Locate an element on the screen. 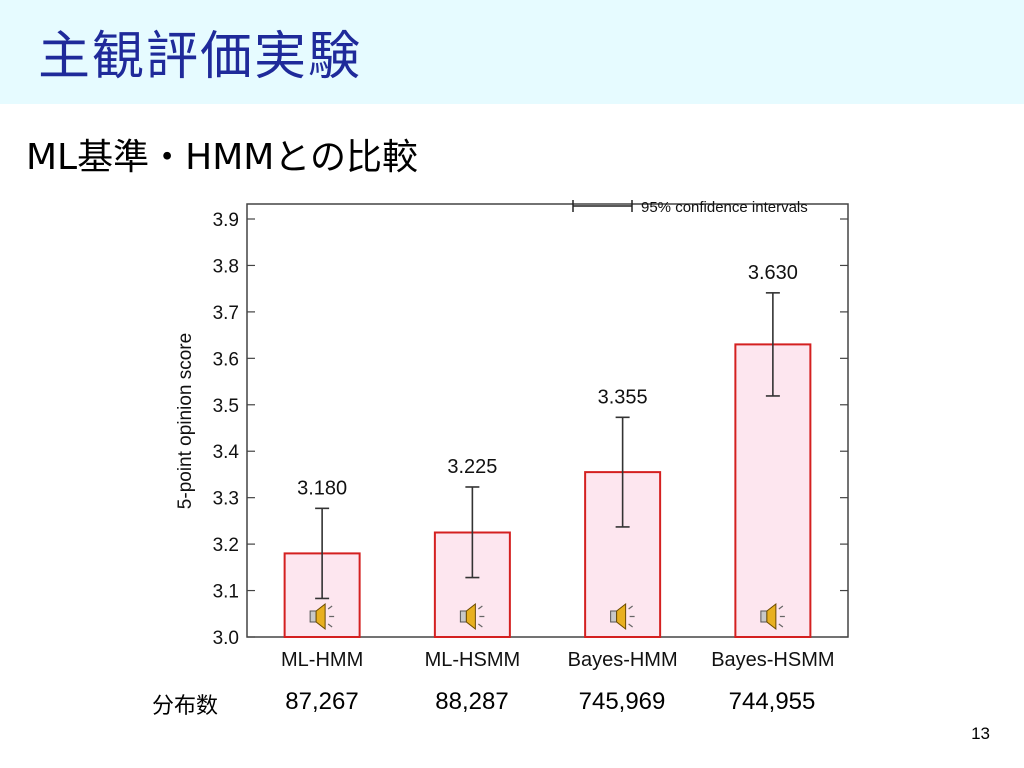 Image resolution: width=1024 pixels, height=768 pixels. value-label-ml-hsmm: 3.225 is located at coordinates (472, 467).